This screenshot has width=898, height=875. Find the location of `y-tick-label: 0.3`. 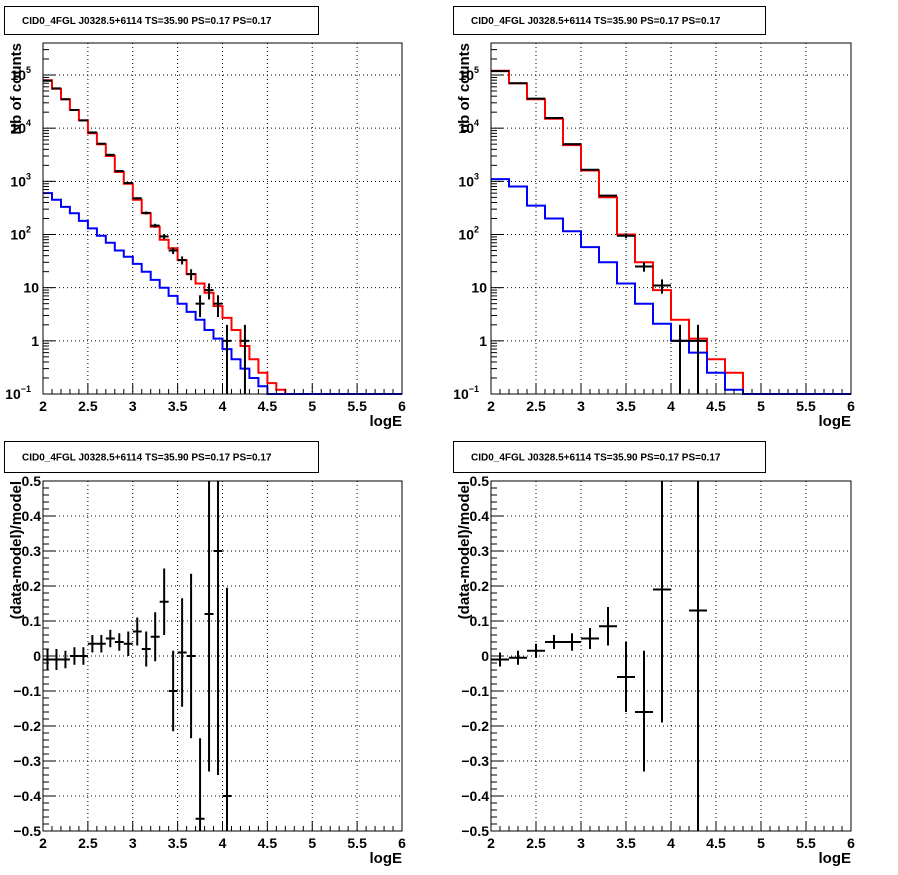

y-tick-label: 0.3 is located at coordinates (480, 551).